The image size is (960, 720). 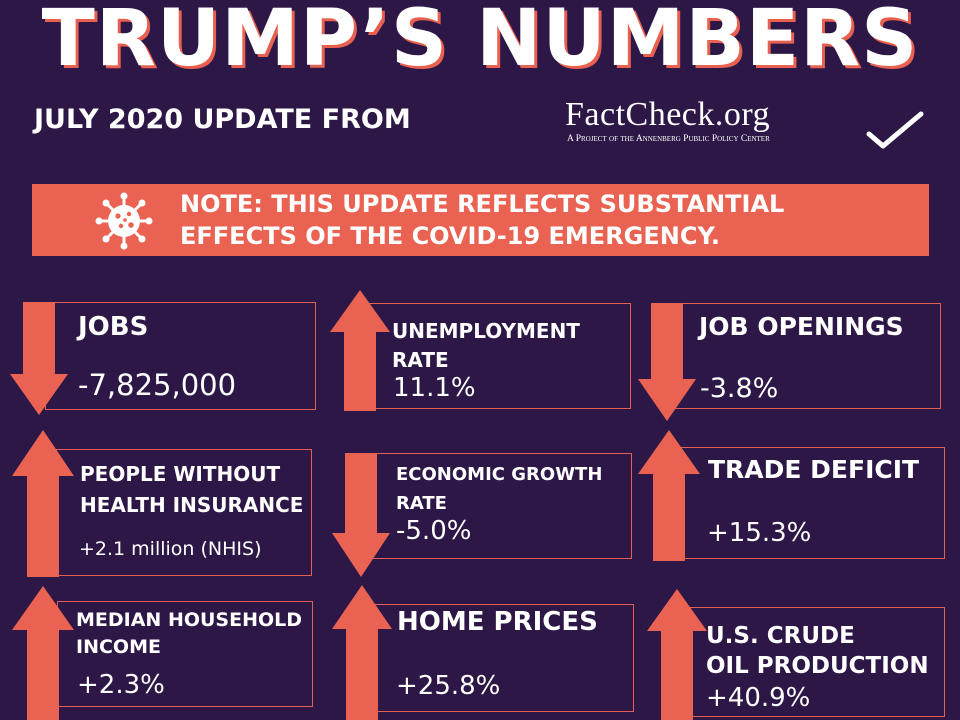 What do you see at coordinates (817, 666) in the screenshot?
I see `us-crude-oil-production-label-line-2: OIL PRODUCTION` at bounding box center [817, 666].